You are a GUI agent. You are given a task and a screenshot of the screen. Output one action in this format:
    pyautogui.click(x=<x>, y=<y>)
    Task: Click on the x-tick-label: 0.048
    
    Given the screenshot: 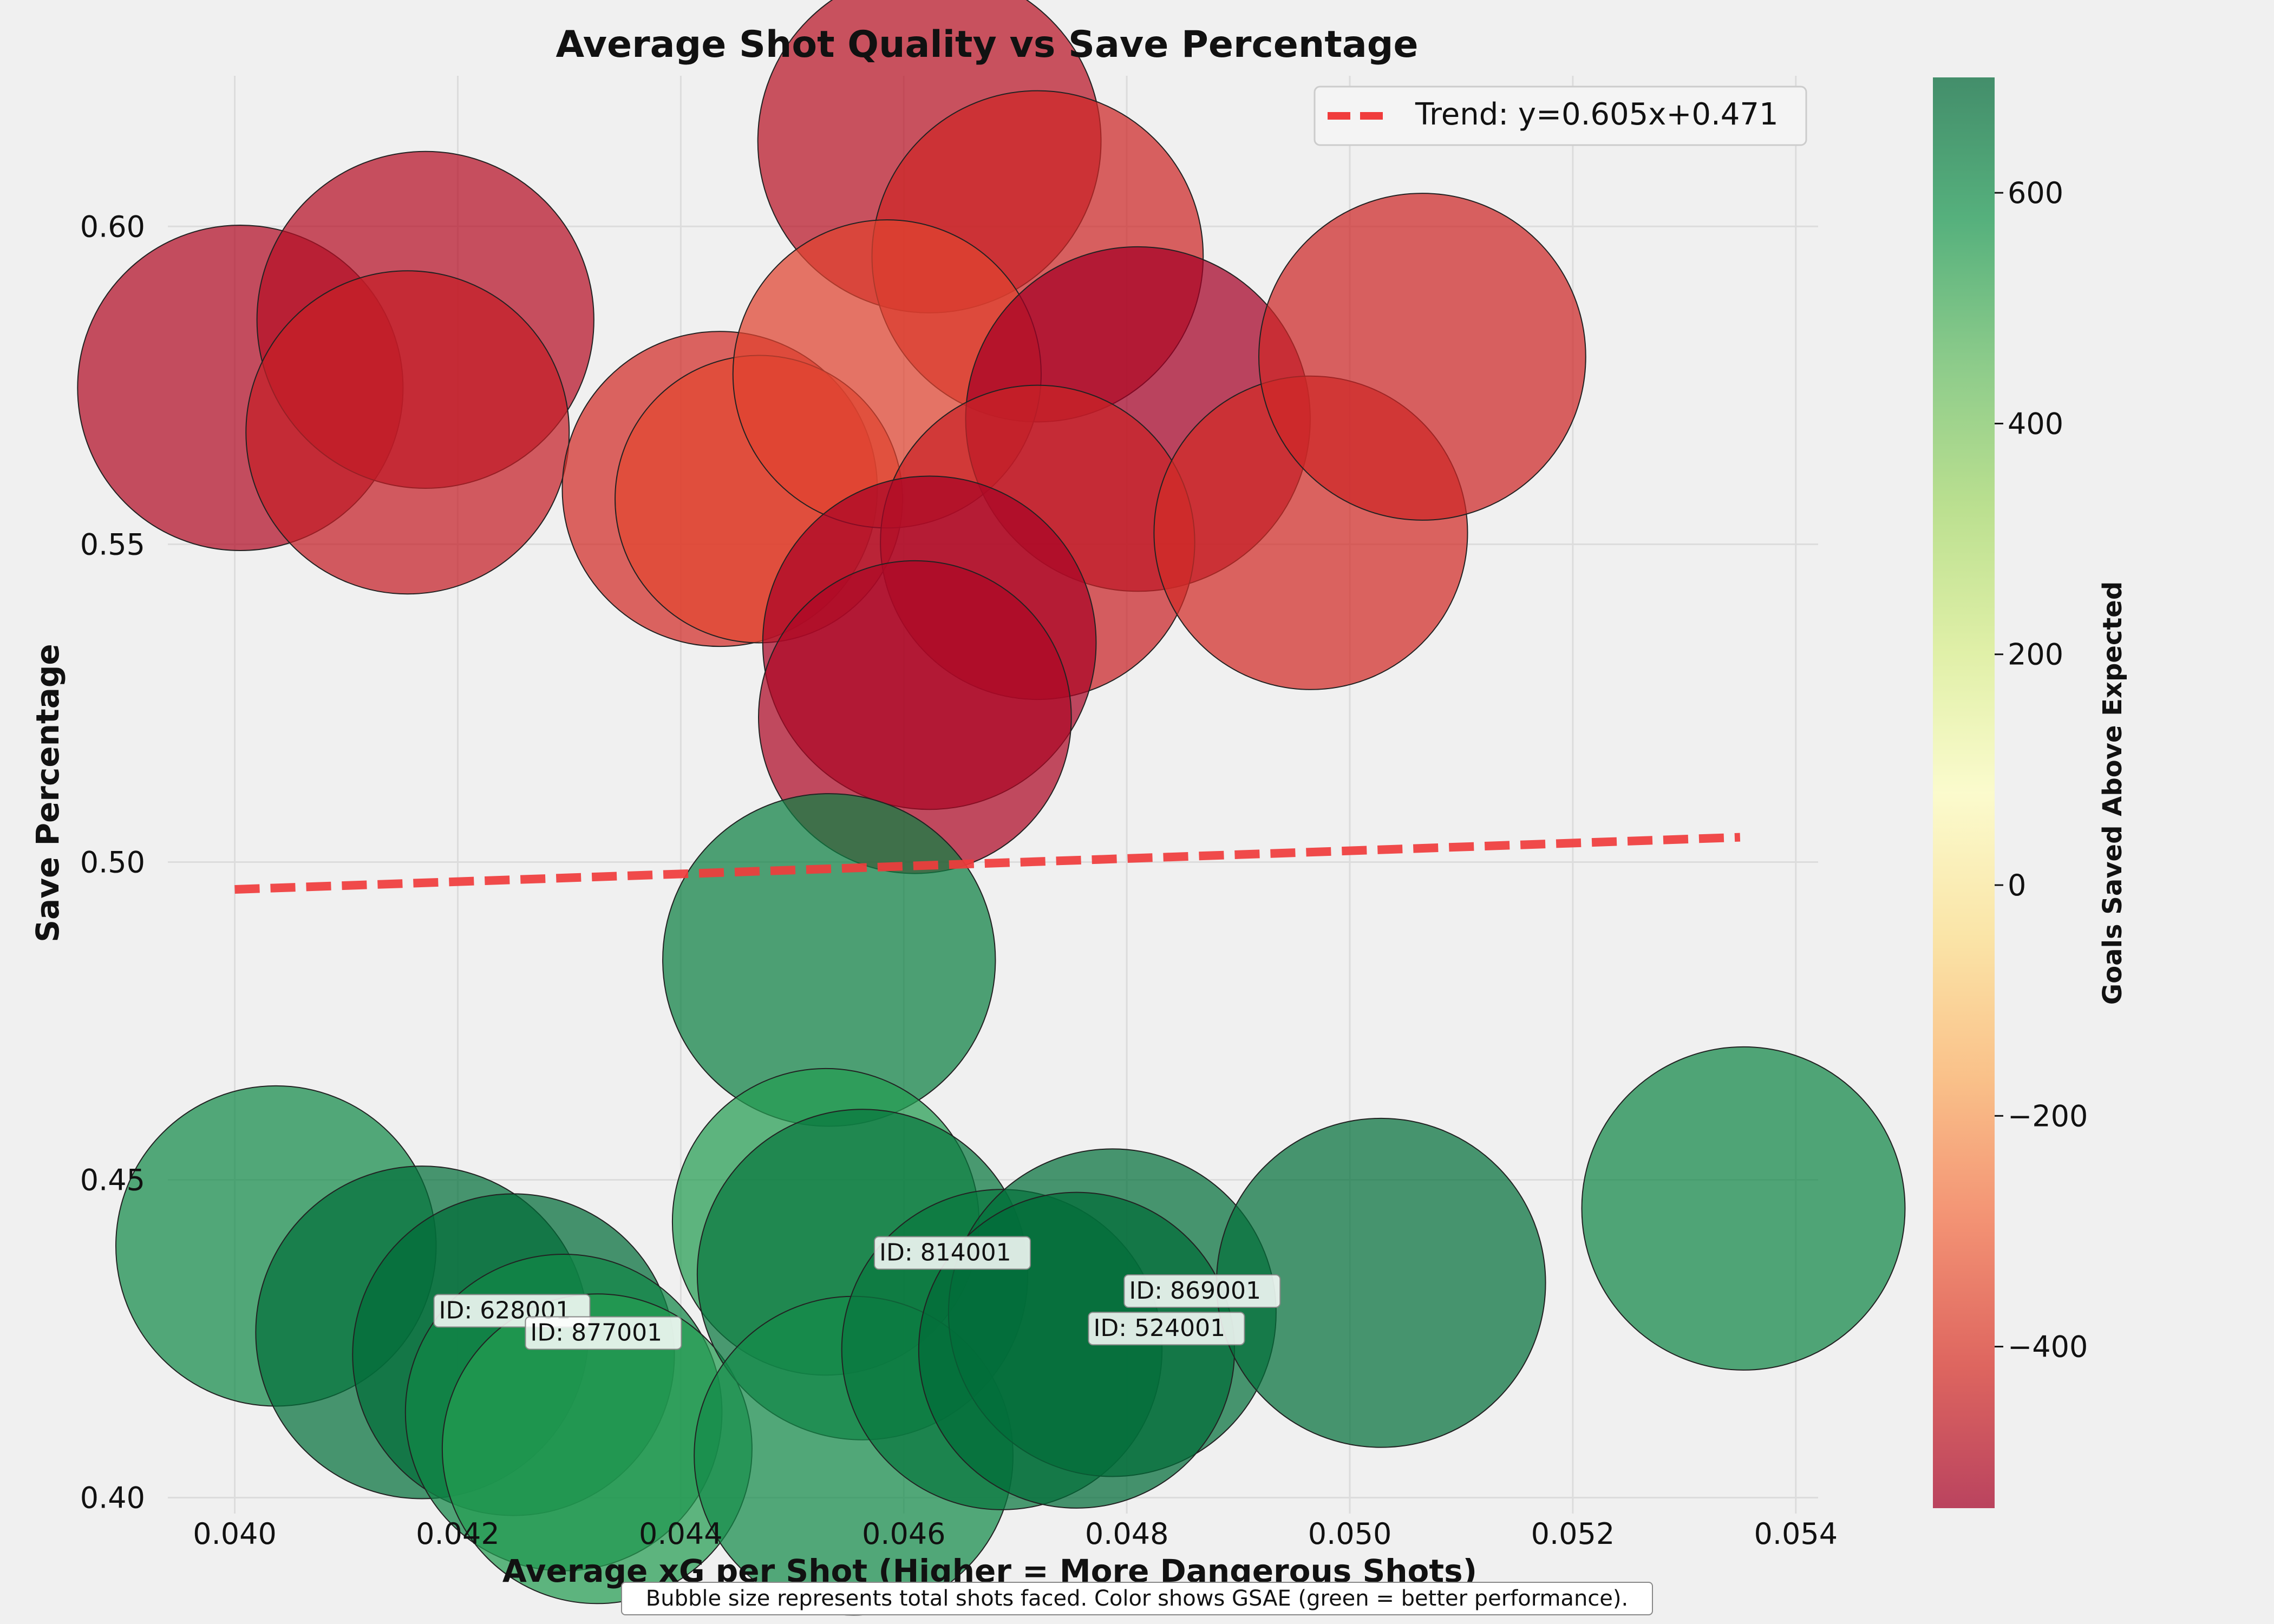 What is the action you would take?
    pyautogui.click(x=1127, y=1534)
    